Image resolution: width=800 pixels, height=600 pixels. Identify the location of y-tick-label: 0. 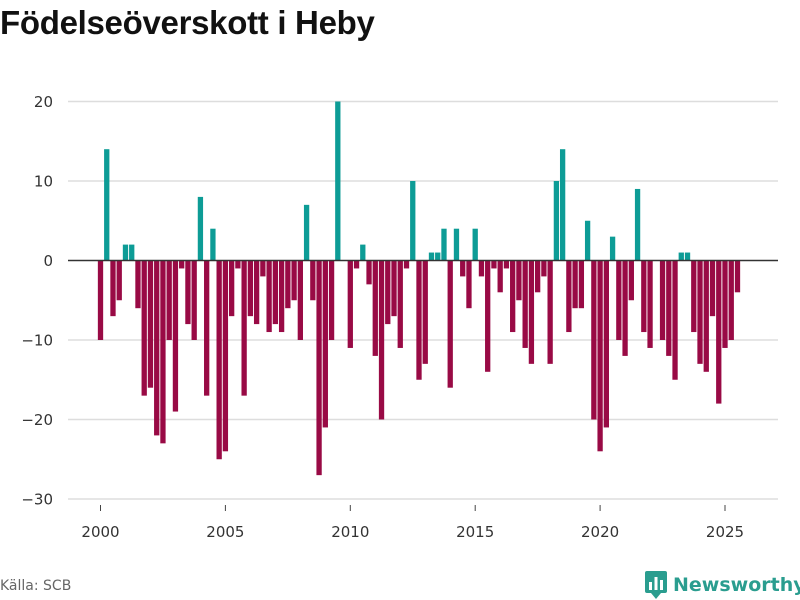
(48, 261).